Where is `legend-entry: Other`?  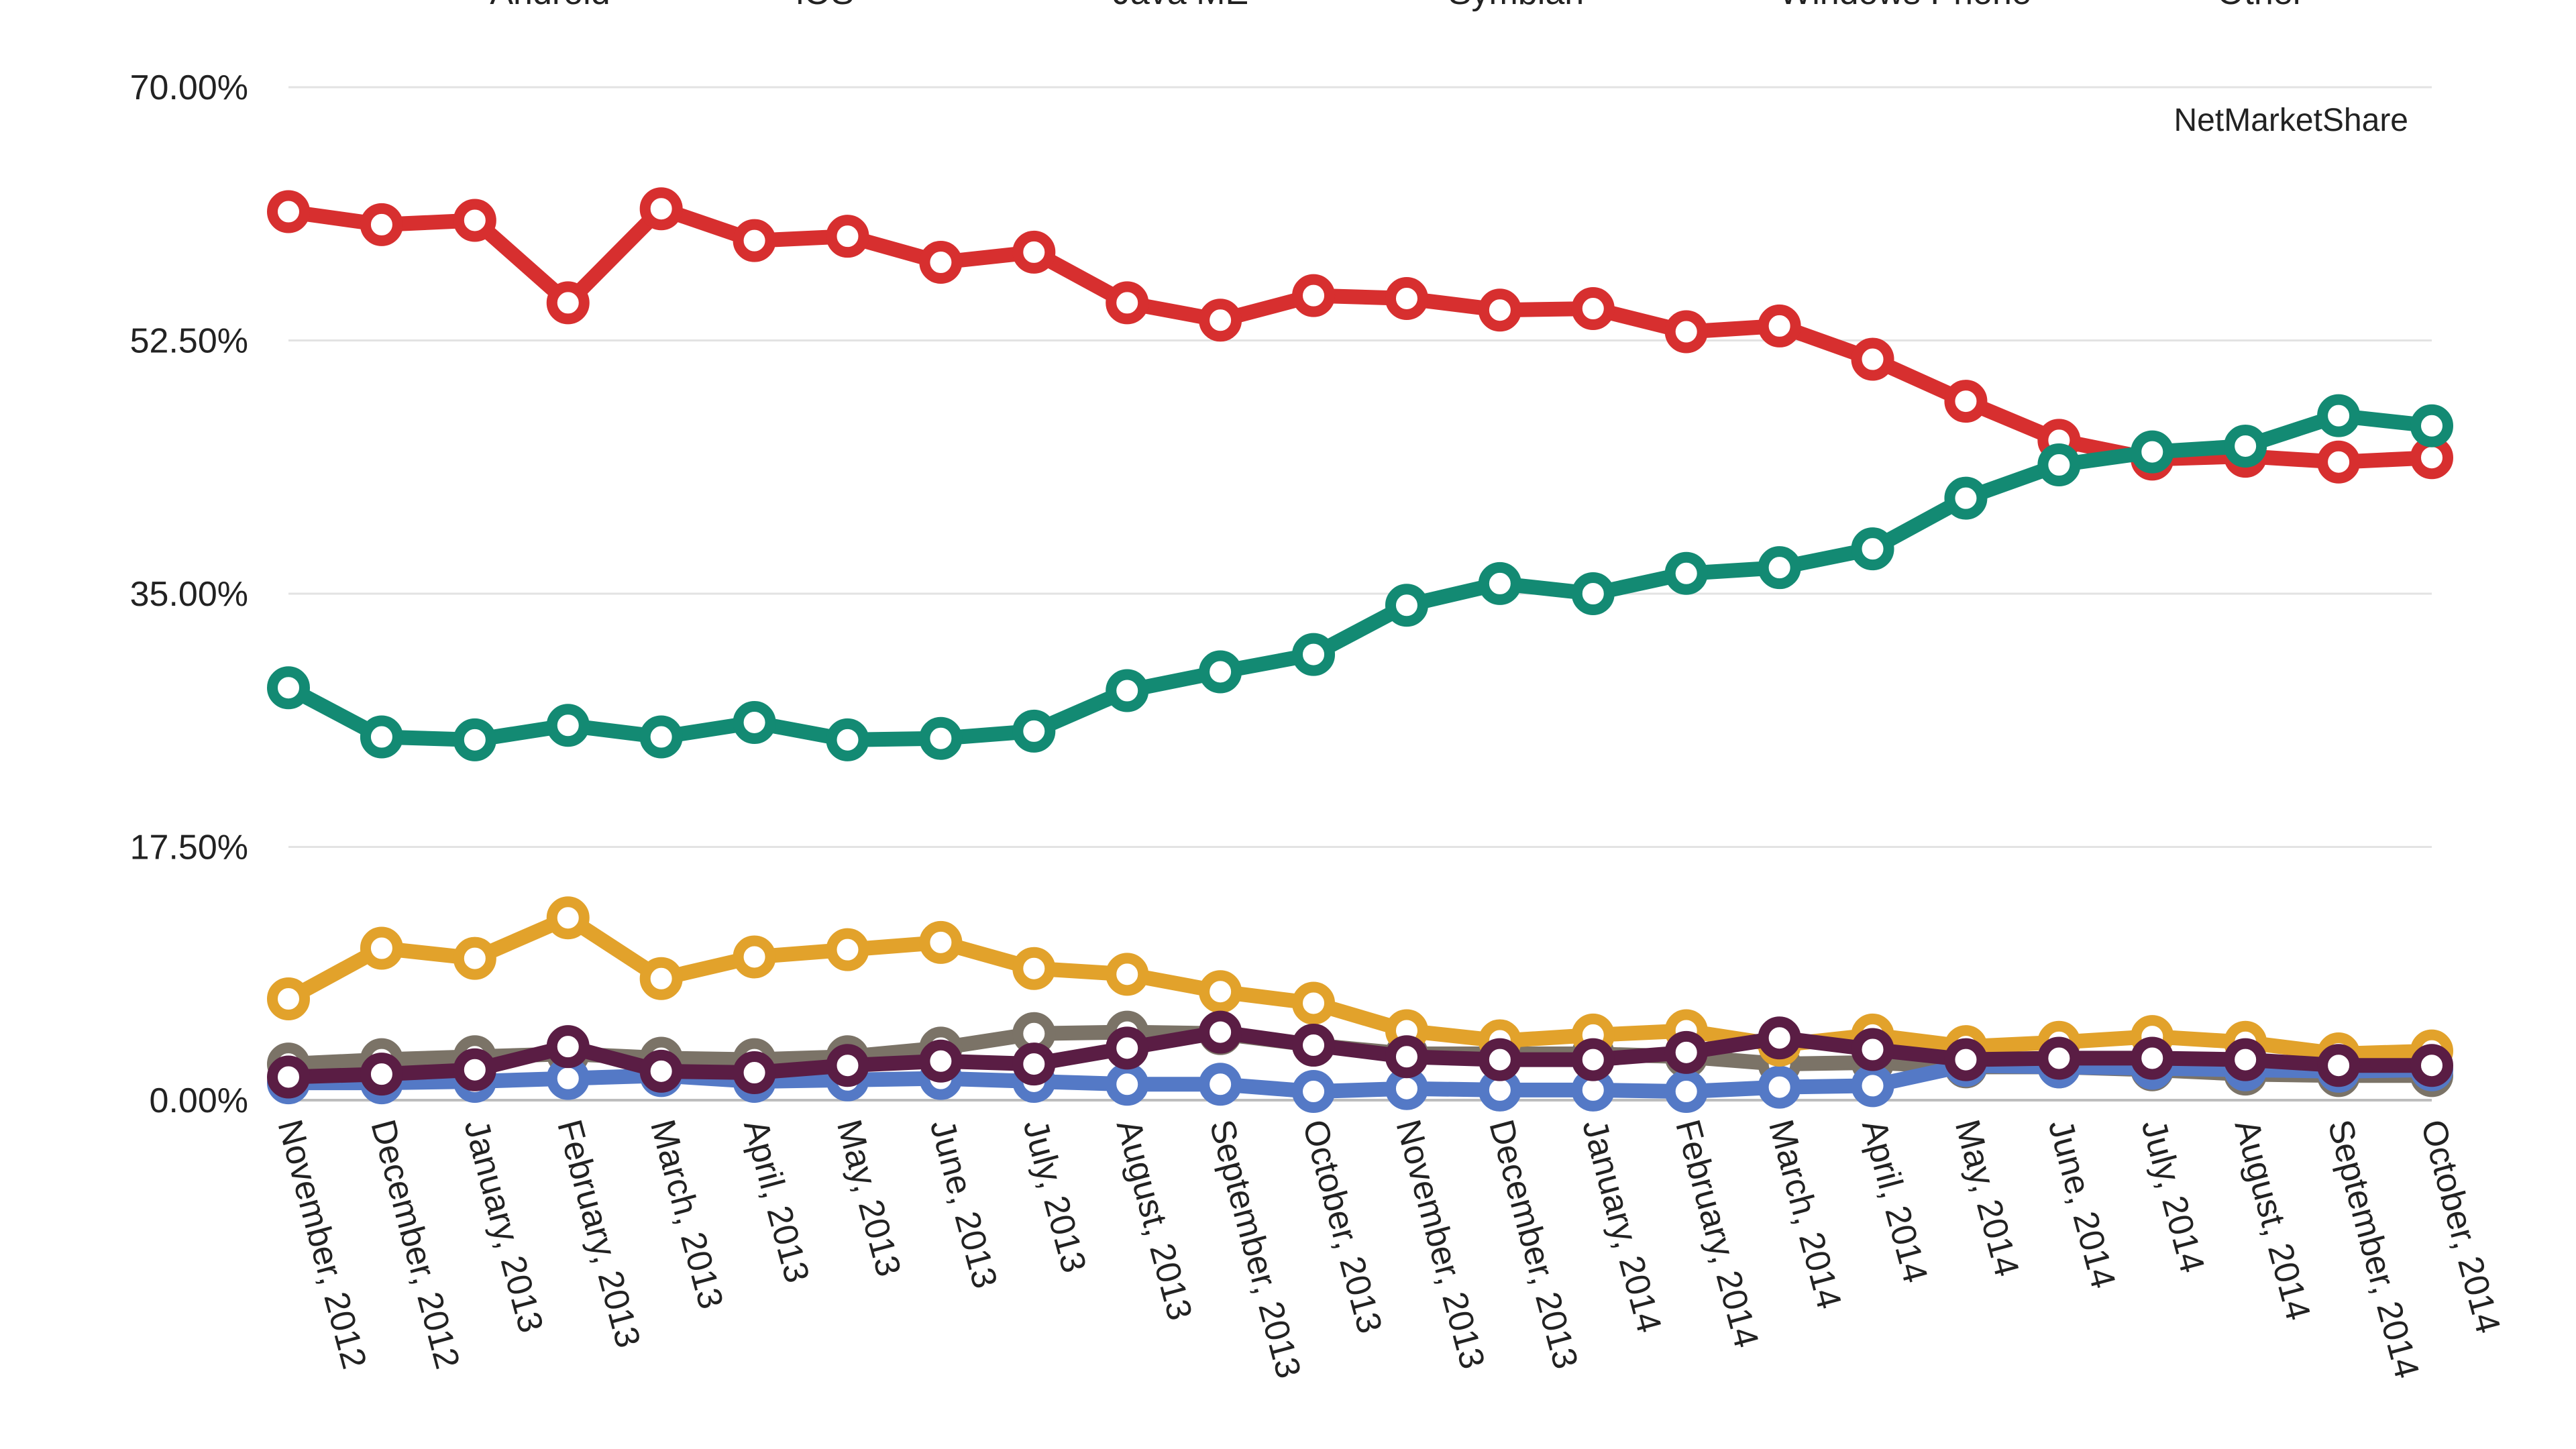 legend-entry: Other is located at coordinates (2260, 6).